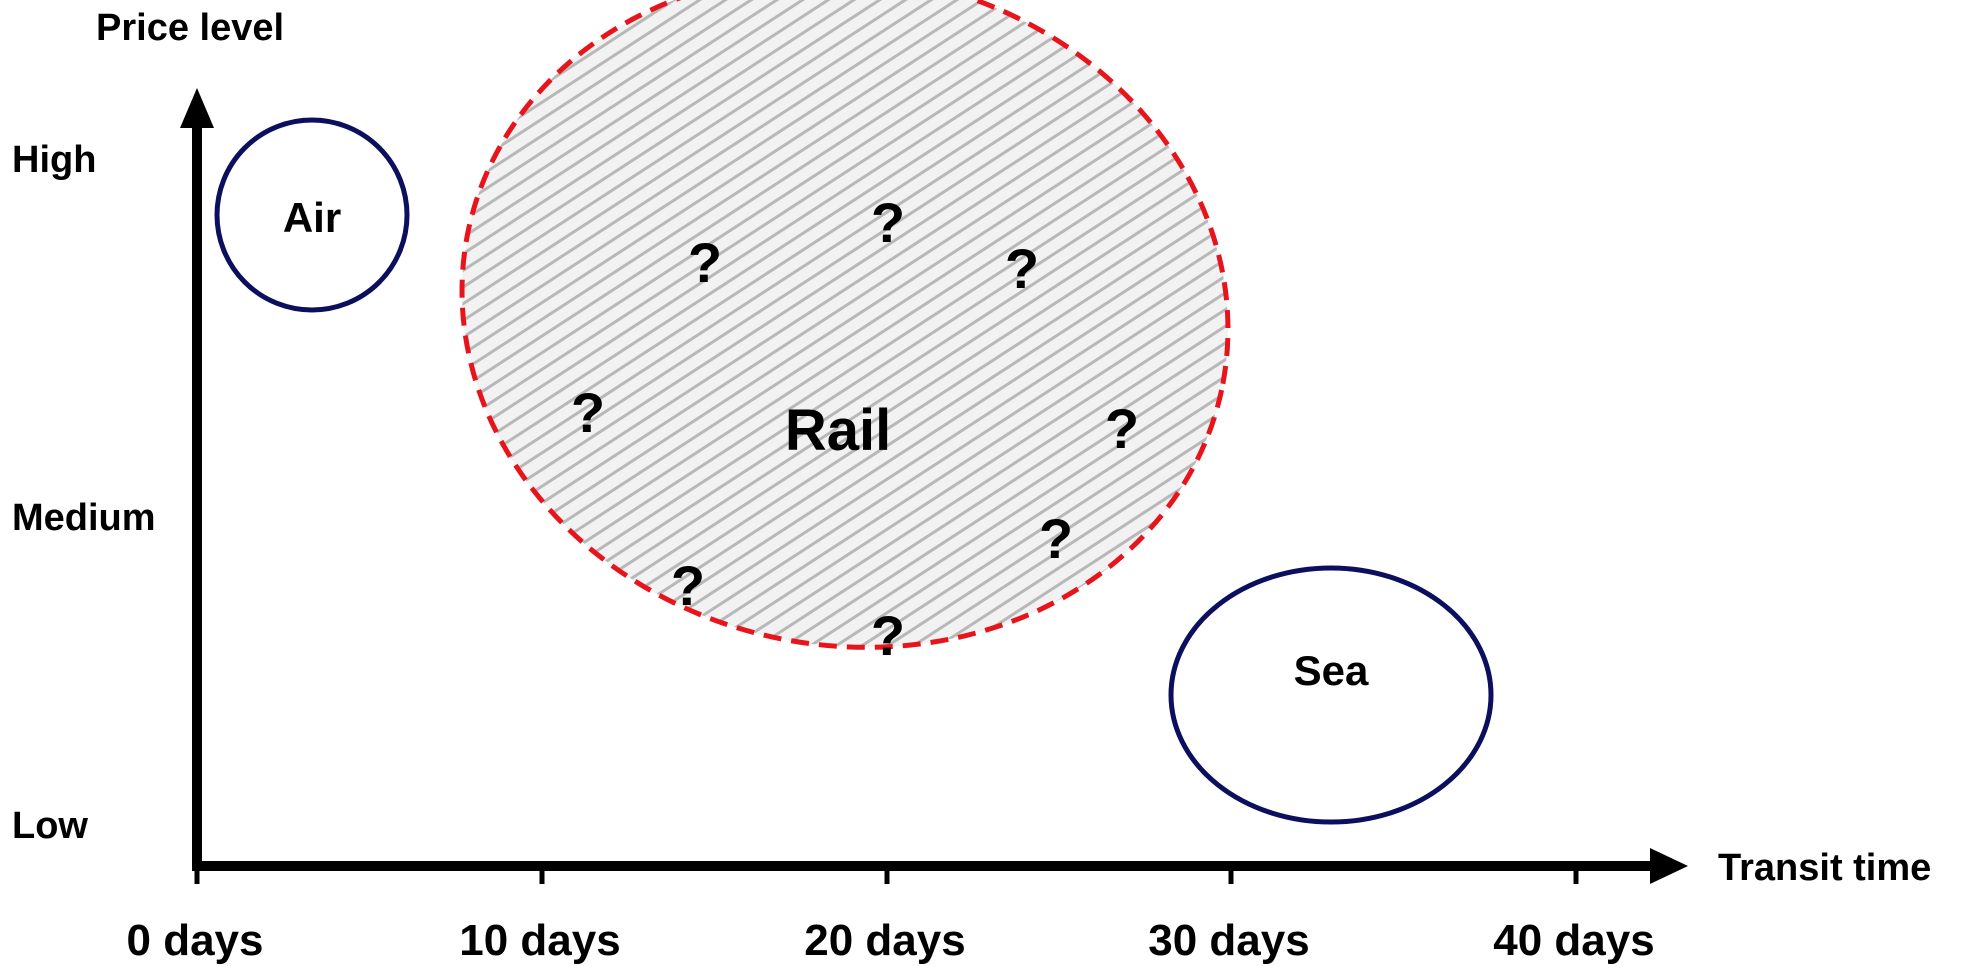 This screenshot has height=966, width=1962. Describe the element at coordinates (884, 940) in the screenshot. I see `x-tick-label: 20 days` at that location.